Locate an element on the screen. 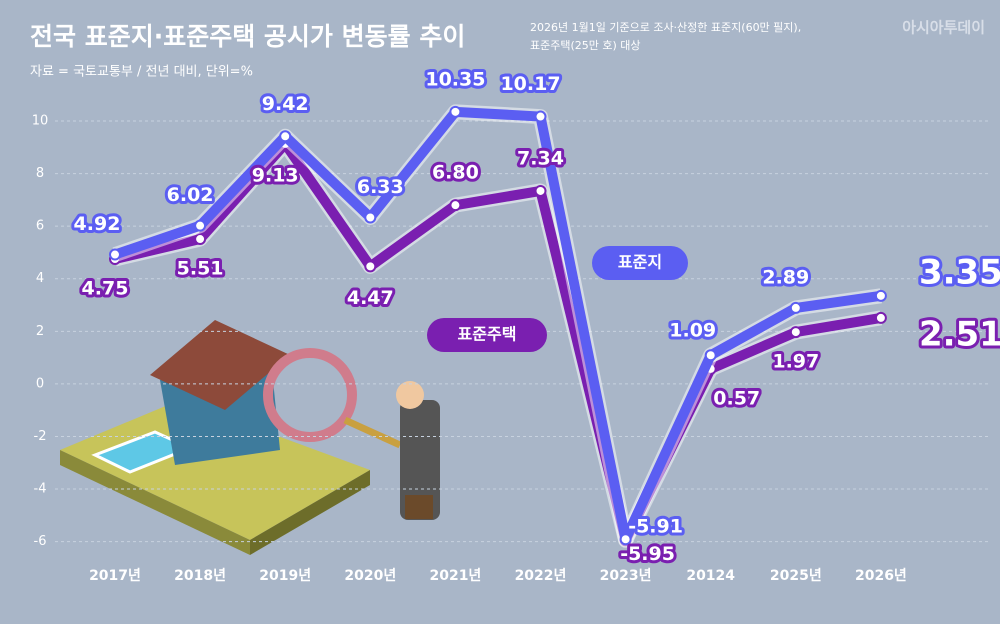  y-tick-label: -6 is located at coordinates (40, 541).